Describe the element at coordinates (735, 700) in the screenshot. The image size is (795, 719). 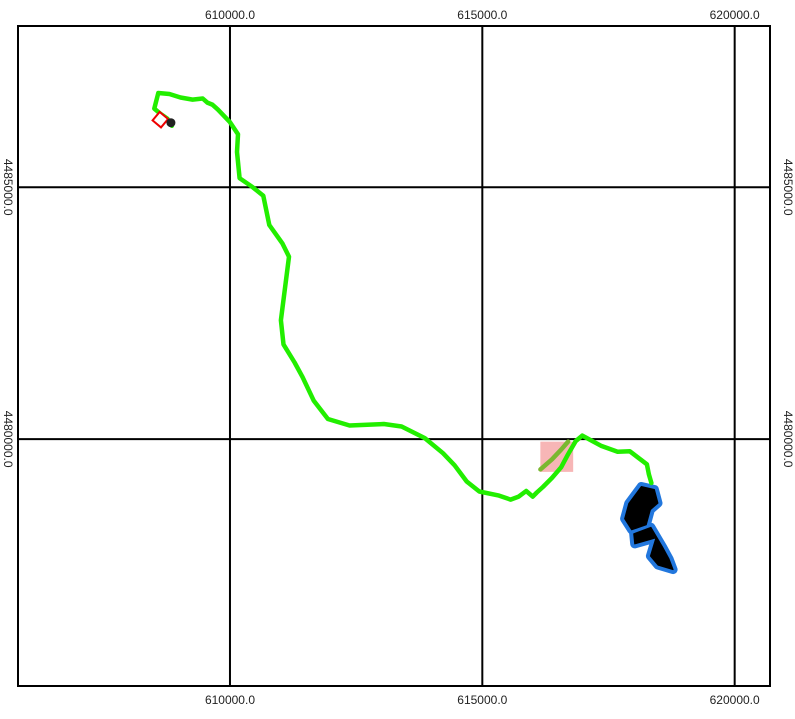
I see `x-bottom-label: 620000.0` at that location.